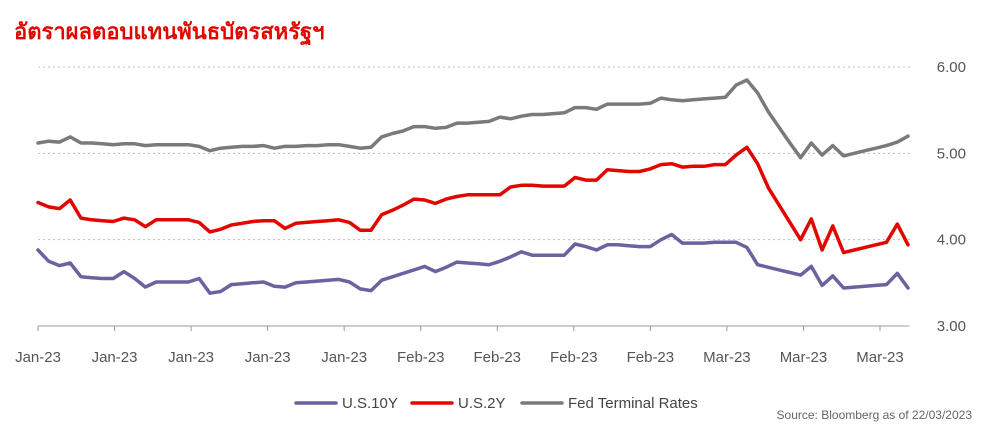  Describe the element at coordinates (633, 403) in the screenshot. I see `legend-label: Fed Terminal Rates` at that location.